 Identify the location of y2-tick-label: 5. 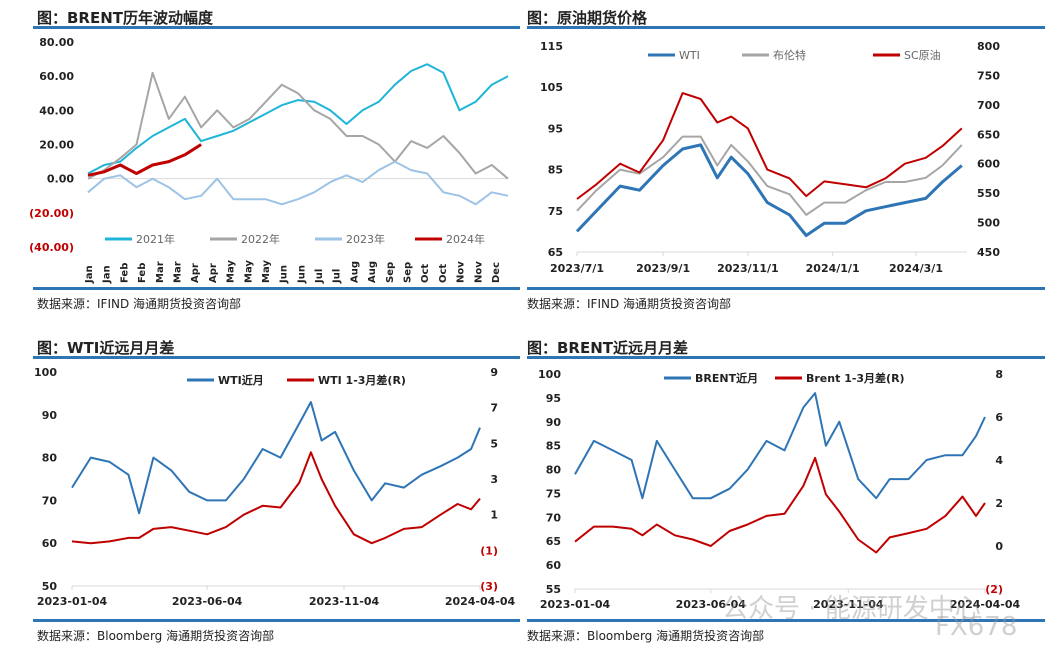
(494, 443).